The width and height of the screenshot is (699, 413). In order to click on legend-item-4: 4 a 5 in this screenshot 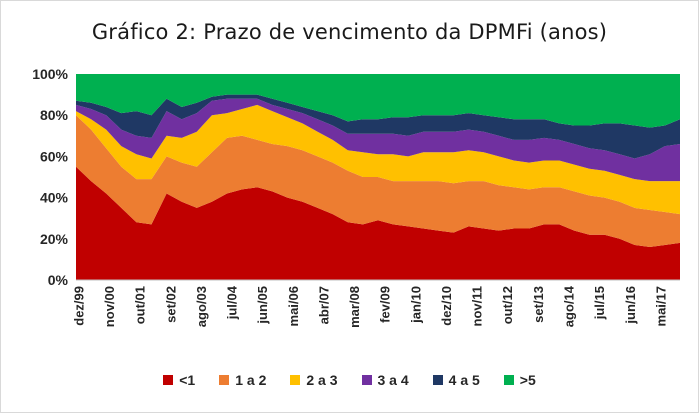, I will do `click(456, 380)`.